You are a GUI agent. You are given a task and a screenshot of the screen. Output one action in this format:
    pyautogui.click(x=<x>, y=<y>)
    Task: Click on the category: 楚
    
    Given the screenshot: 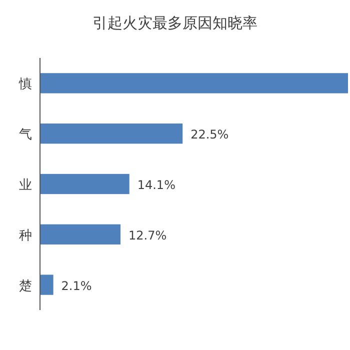 What is the action you would take?
    pyautogui.click(x=25, y=286)
    